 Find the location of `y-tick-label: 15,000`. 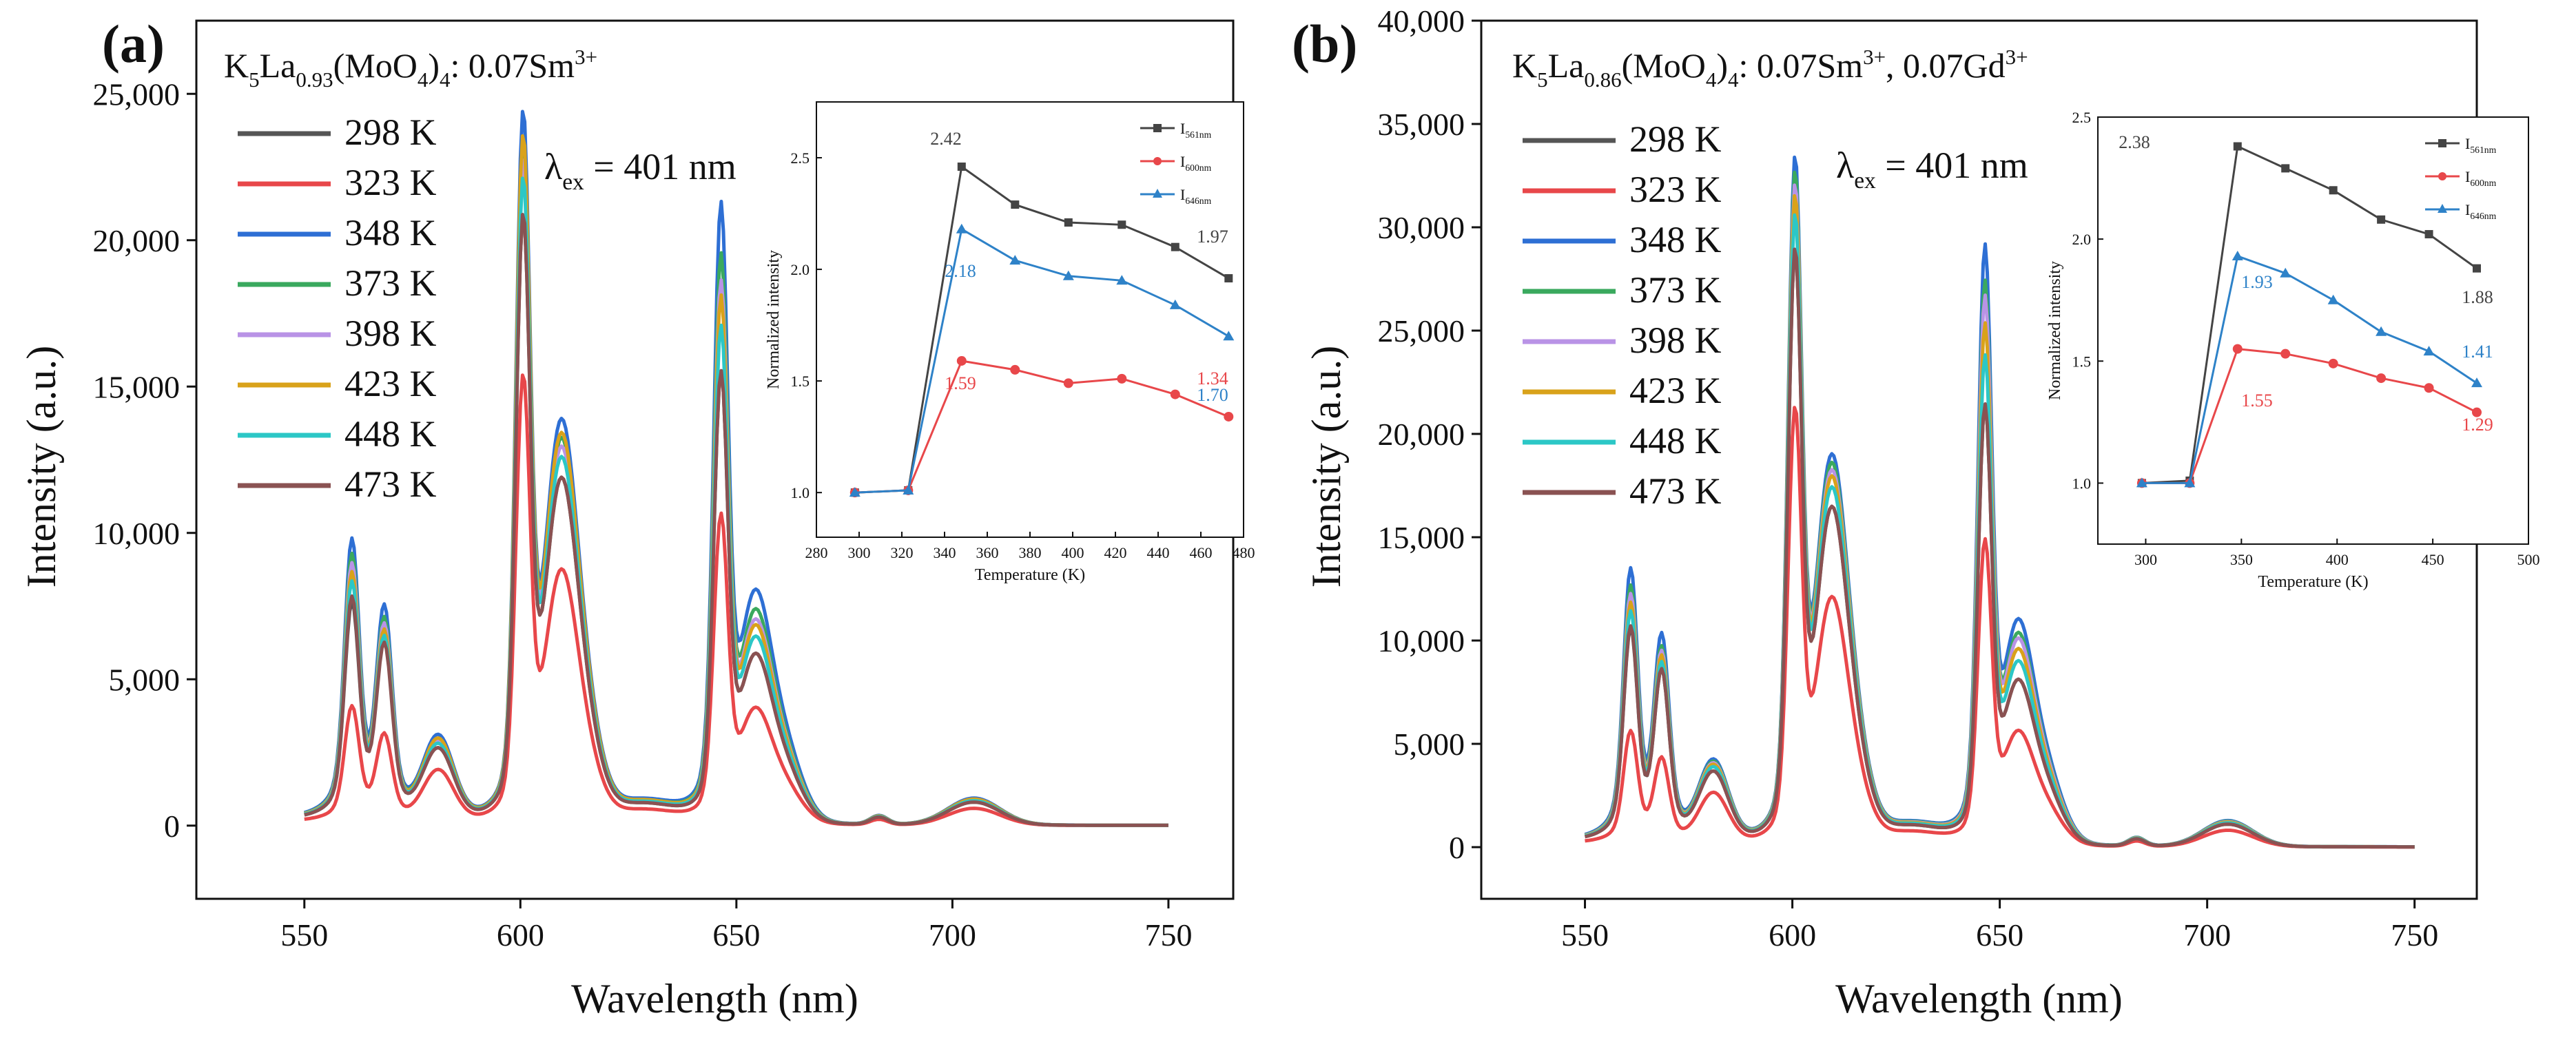

y-tick-label: 15,000 is located at coordinates (137, 386).